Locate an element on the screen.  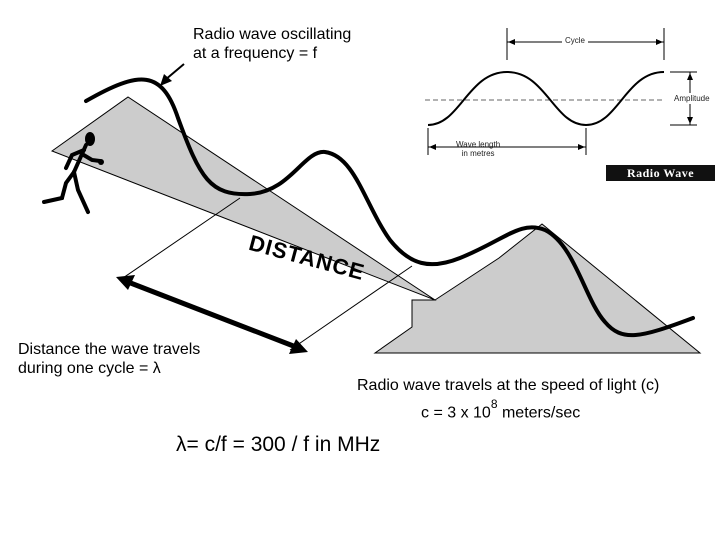
inset-wavelength-label: Wave length in metres is located at coordinates (478, 149).